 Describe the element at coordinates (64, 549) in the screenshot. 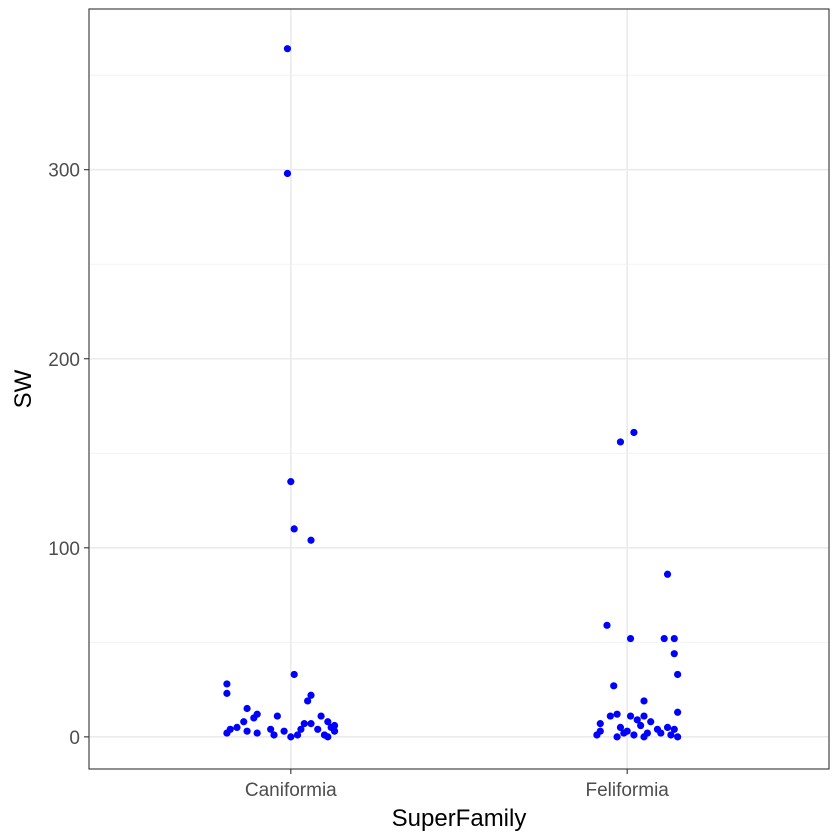

I see `y-tick-label: 100` at that location.